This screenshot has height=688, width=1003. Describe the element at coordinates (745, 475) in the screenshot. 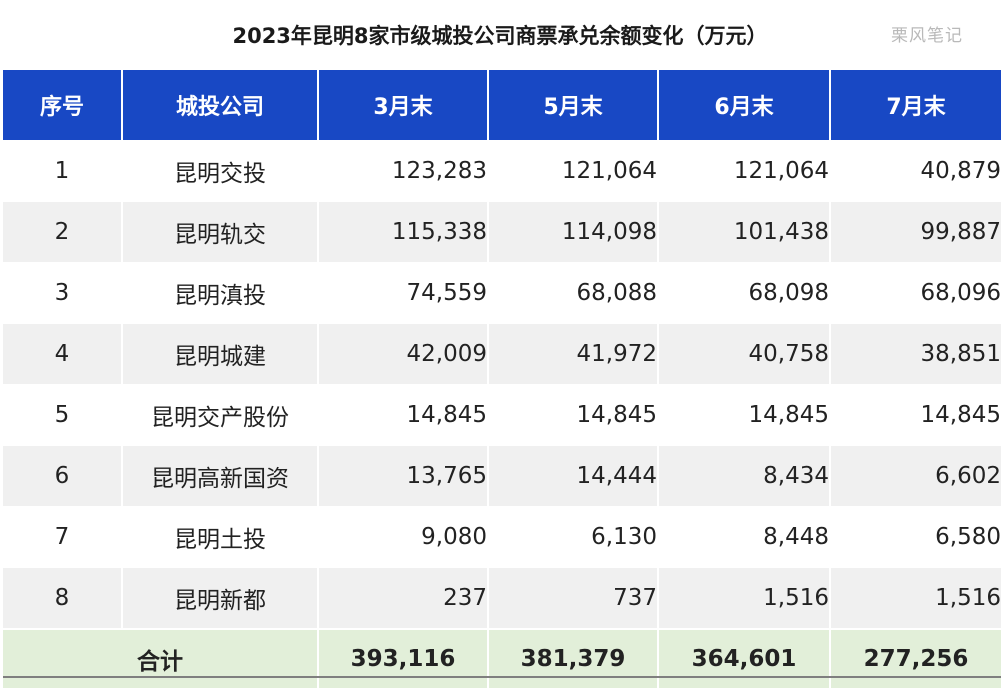

I see `cell-jun: 8,434` at that location.